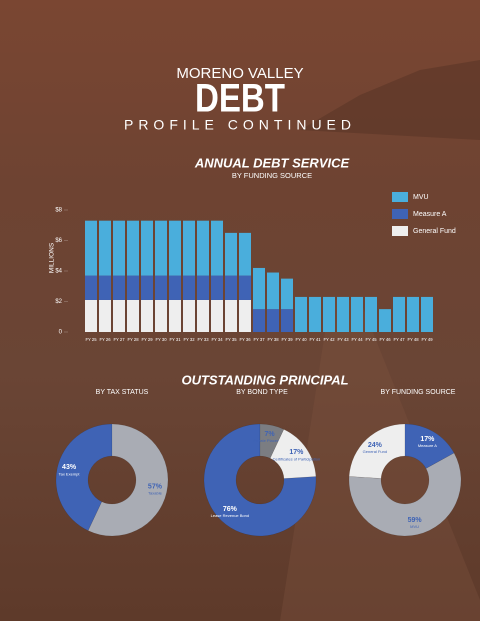 This screenshot has height=626, width=480. I want to click on x-tick-label: FY 25, so click(91, 339).